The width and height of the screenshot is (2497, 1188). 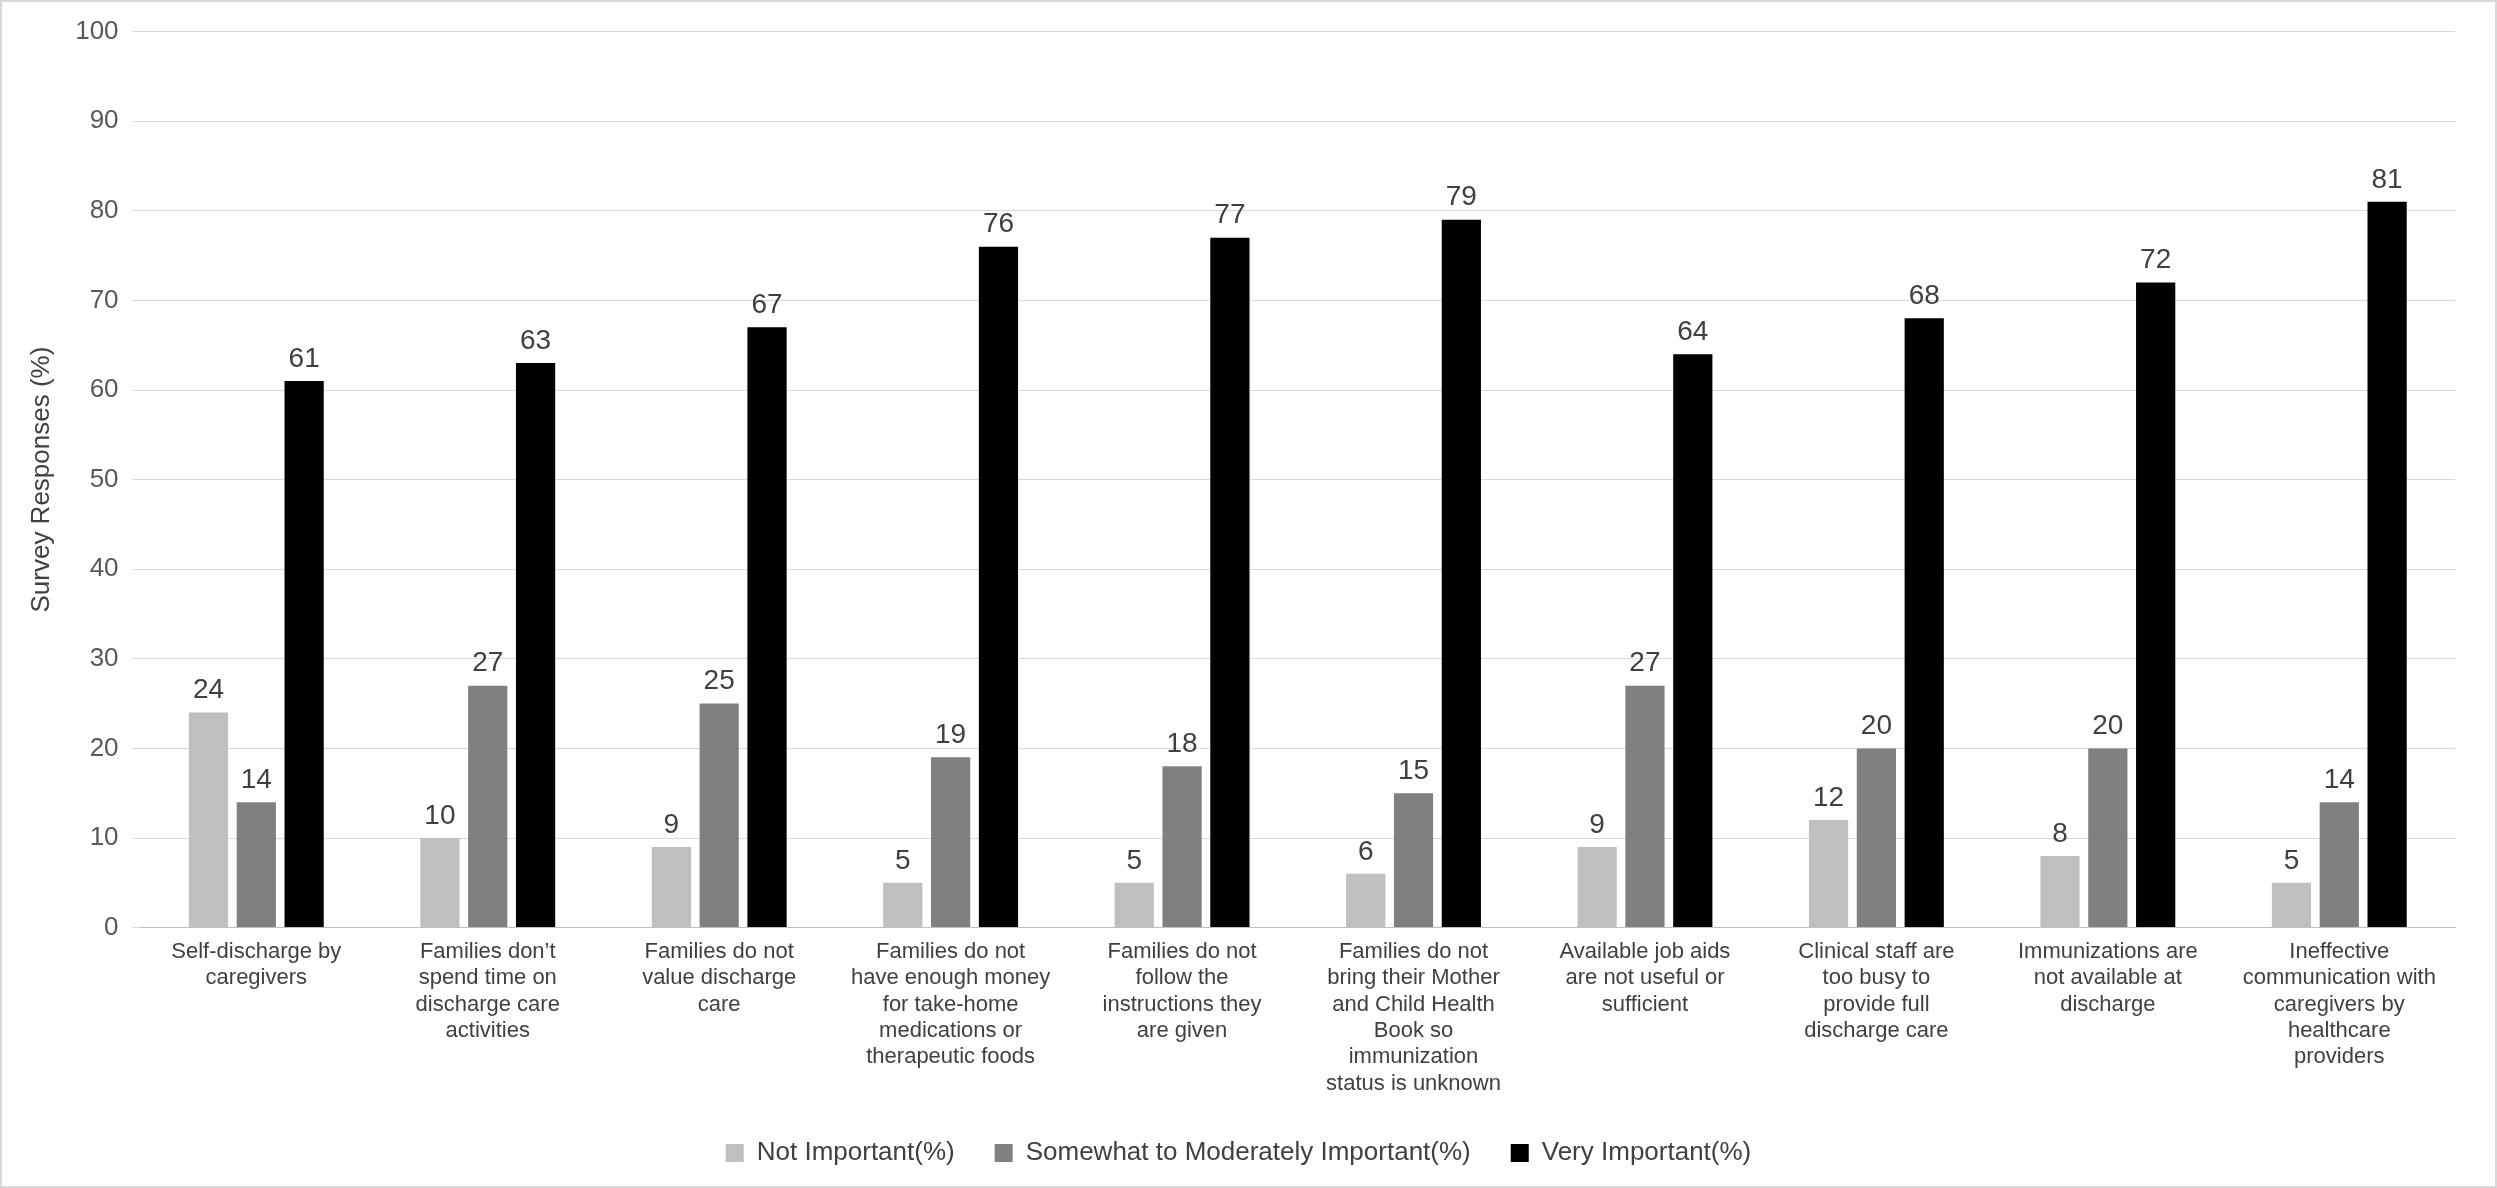 What do you see at coordinates (104, 208) in the screenshot?
I see `y-tick-label: 80` at bounding box center [104, 208].